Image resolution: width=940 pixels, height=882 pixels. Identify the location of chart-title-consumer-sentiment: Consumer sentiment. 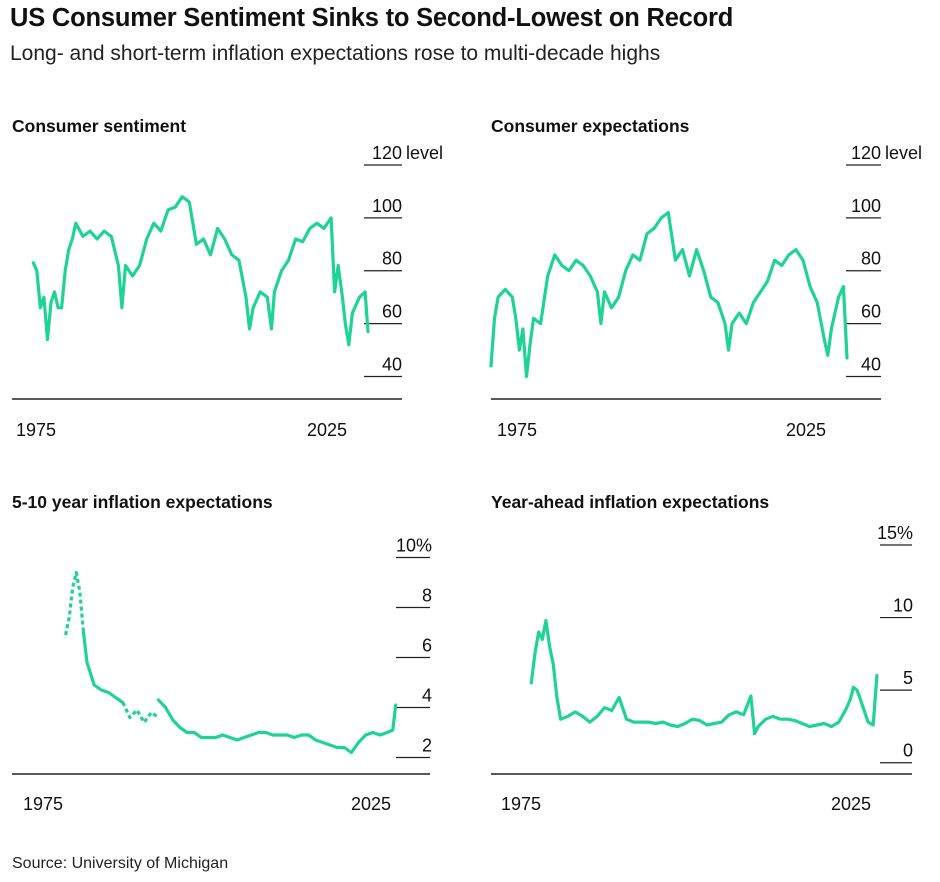
(99, 126).